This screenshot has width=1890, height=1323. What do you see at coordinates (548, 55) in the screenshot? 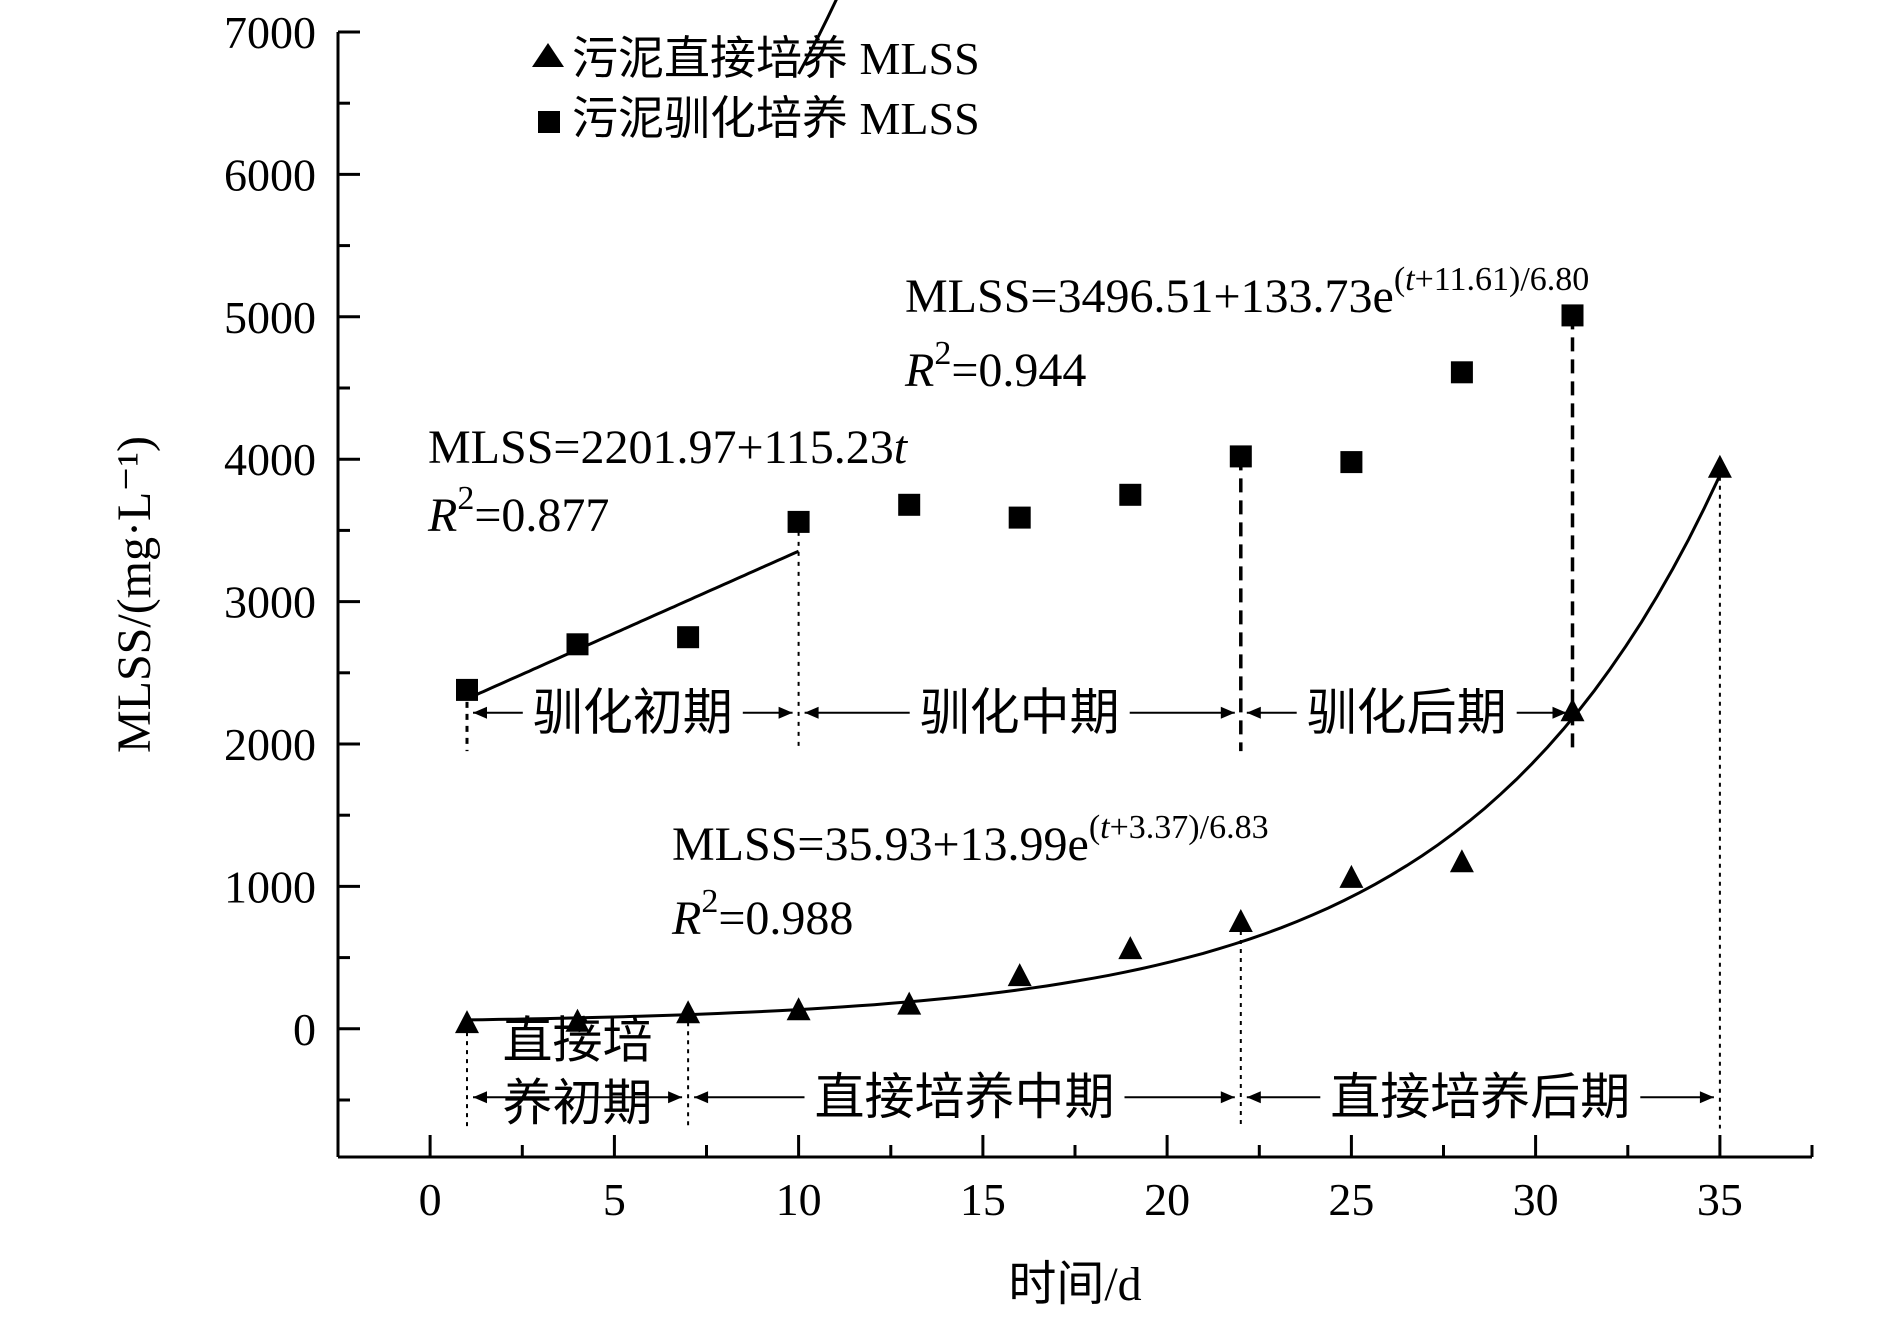
I see `legend-marker-triangle` at bounding box center [548, 55].